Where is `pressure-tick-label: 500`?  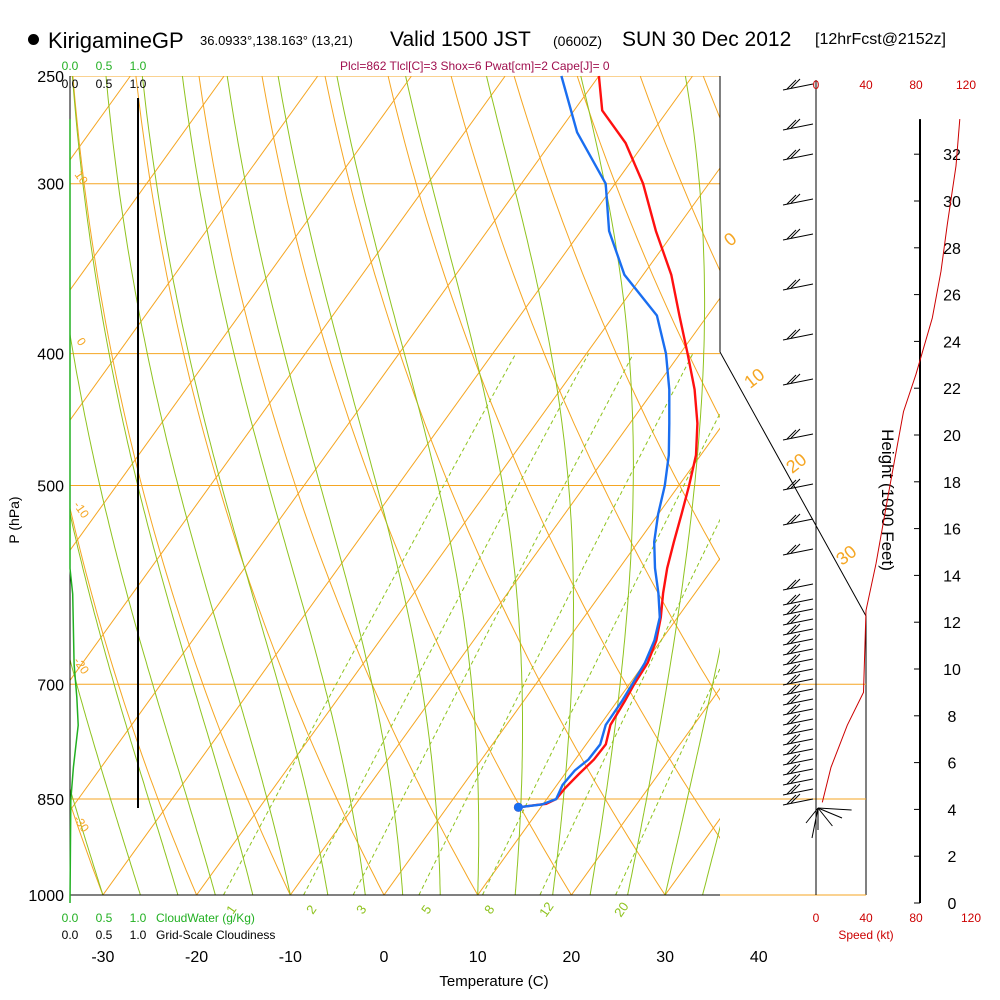 pressure-tick-label: 500 is located at coordinates (50, 487).